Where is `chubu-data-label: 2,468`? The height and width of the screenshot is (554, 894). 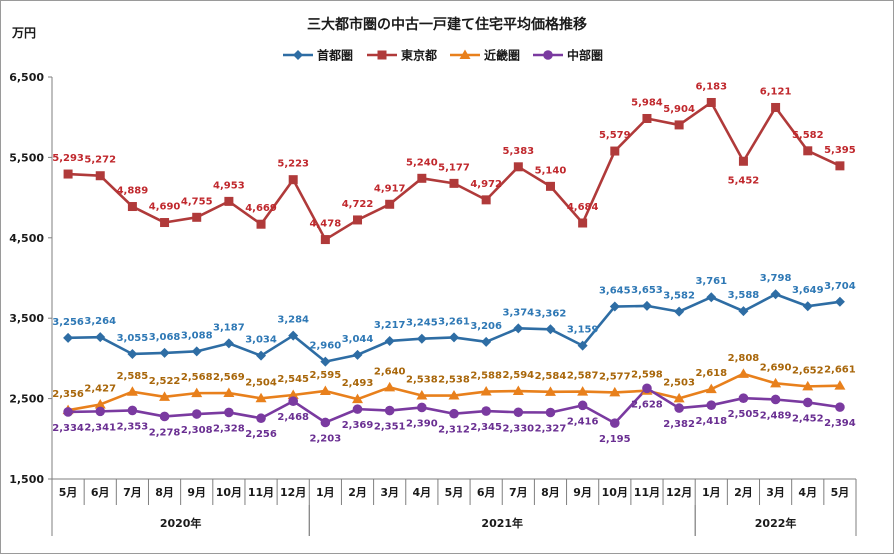 chubu-data-label: 2,468 is located at coordinates (293, 417).